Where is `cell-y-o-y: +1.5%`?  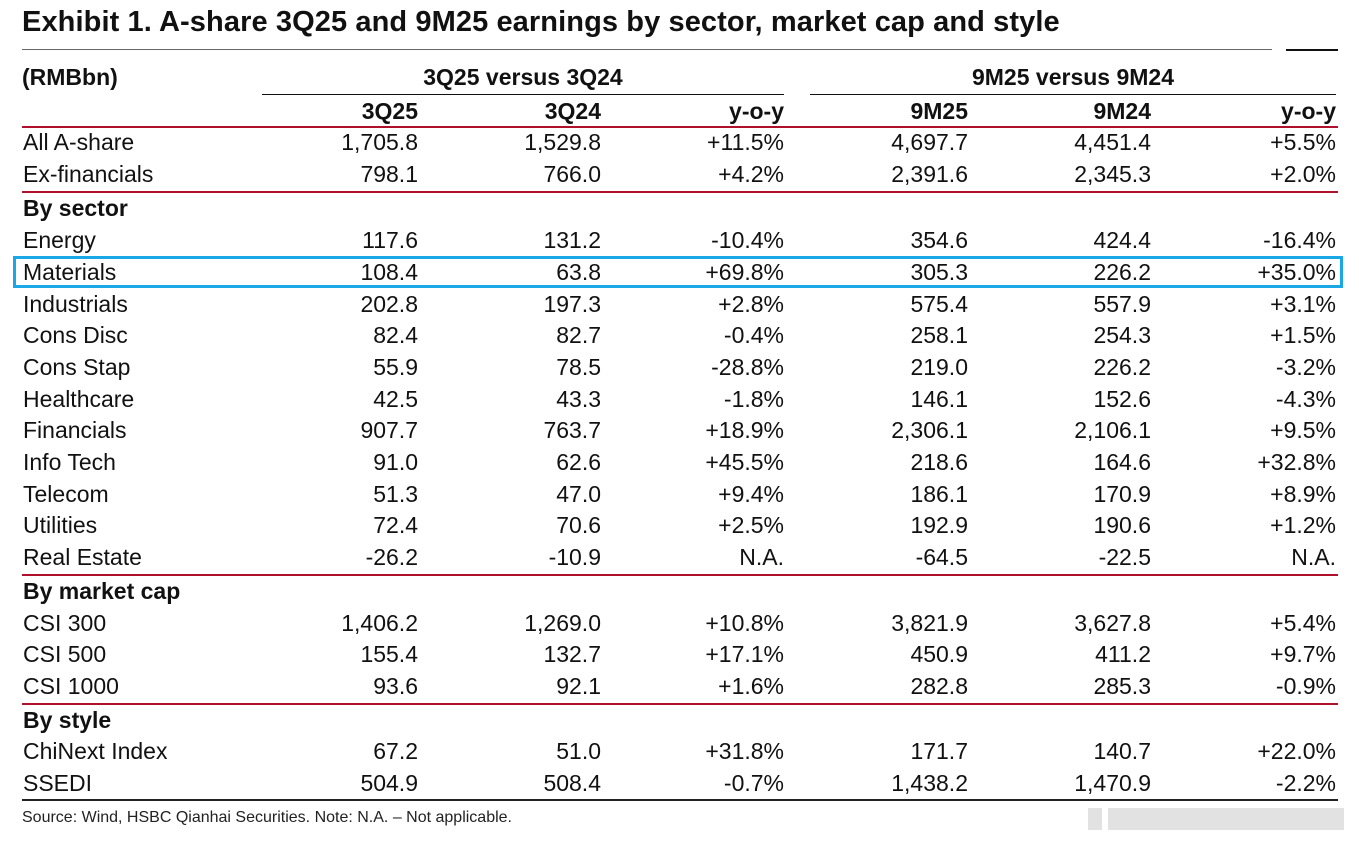
cell-y-o-y: +1.5% is located at coordinates (1303, 335).